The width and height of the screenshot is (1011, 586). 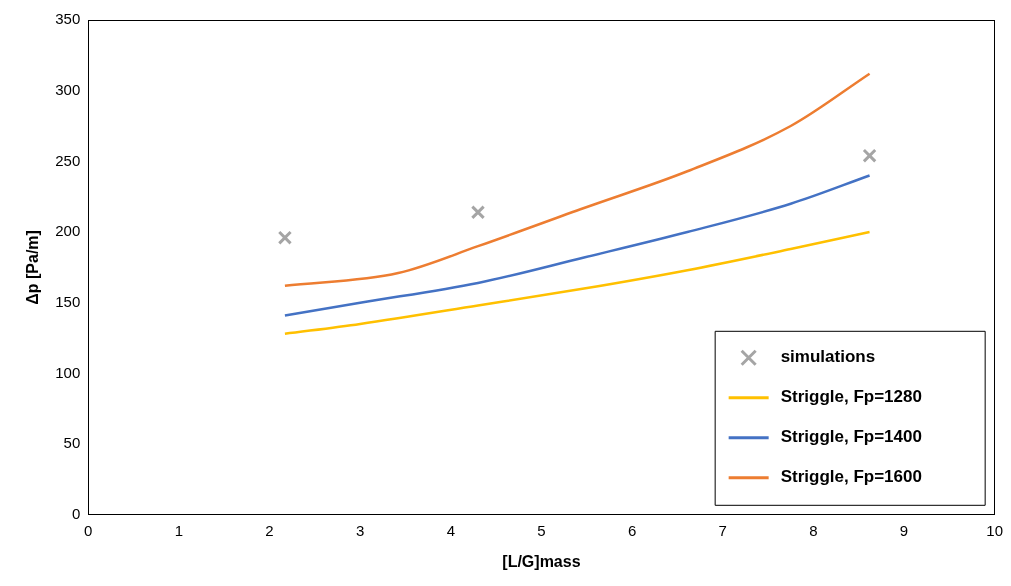 What do you see at coordinates (851, 437) in the screenshot?
I see `legend-label: Striggle, Fp=1400` at bounding box center [851, 437].